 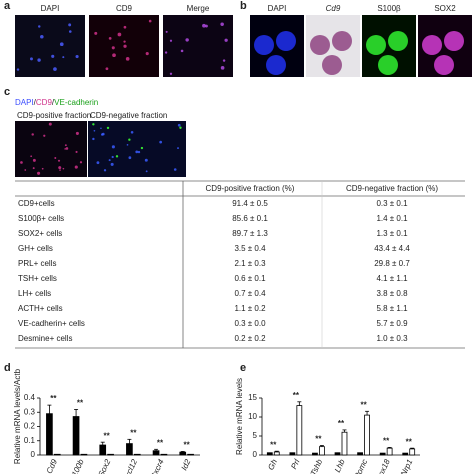 I want to click on x-tick-label: Id2, so click(x=186, y=464).